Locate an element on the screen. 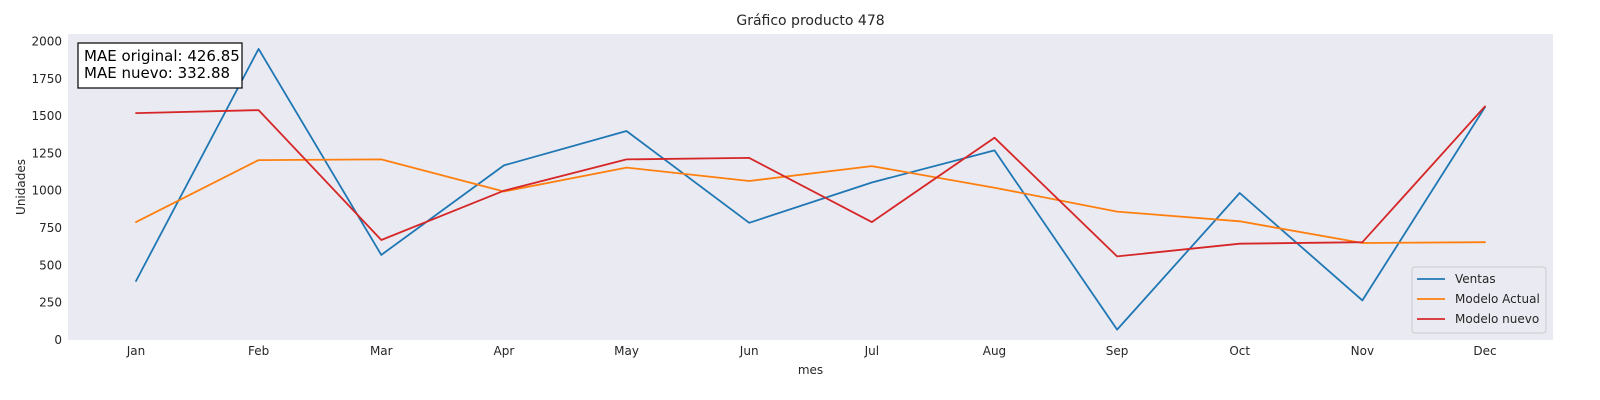 The width and height of the screenshot is (1600, 400). annotation-box is located at coordinates (160, 65).